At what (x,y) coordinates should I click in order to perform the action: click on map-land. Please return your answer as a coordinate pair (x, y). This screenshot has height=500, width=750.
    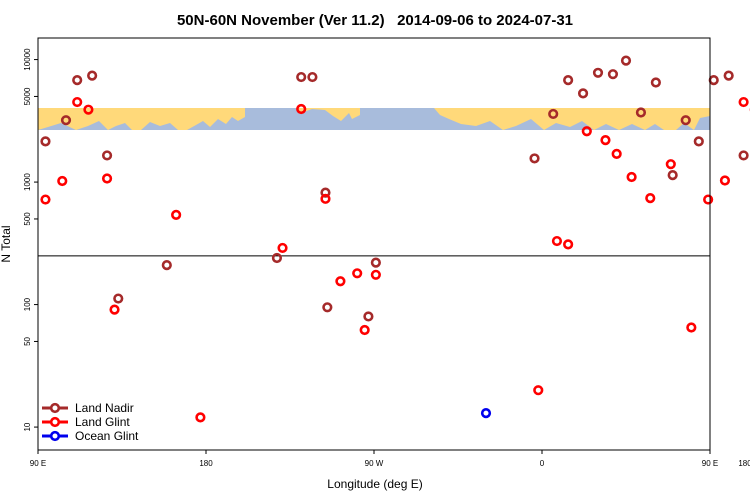
    Looking at the image, I should click on (374, 119).